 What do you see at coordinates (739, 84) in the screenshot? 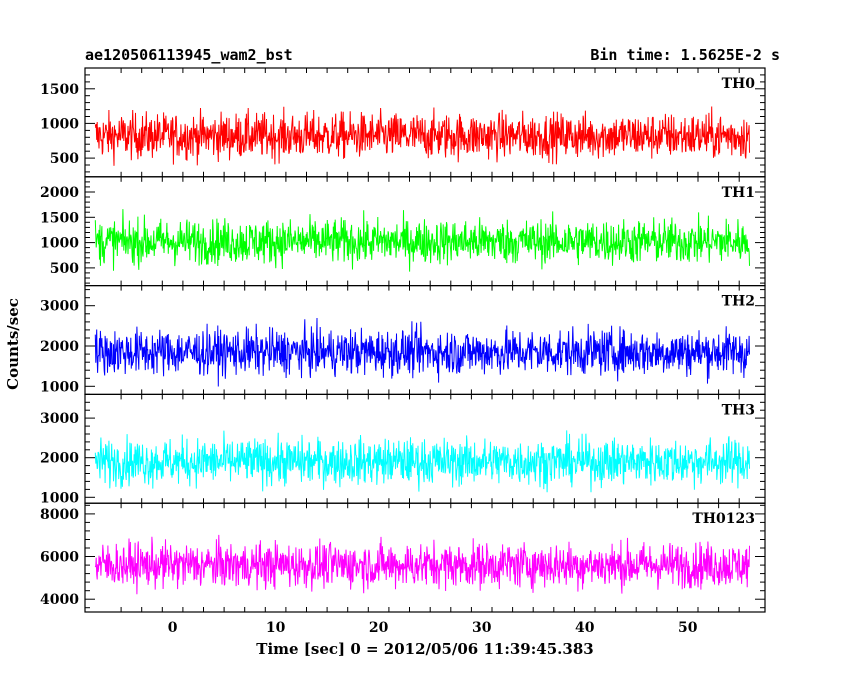
I see `panel-label-th0: TH0` at bounding box center [739, 84].